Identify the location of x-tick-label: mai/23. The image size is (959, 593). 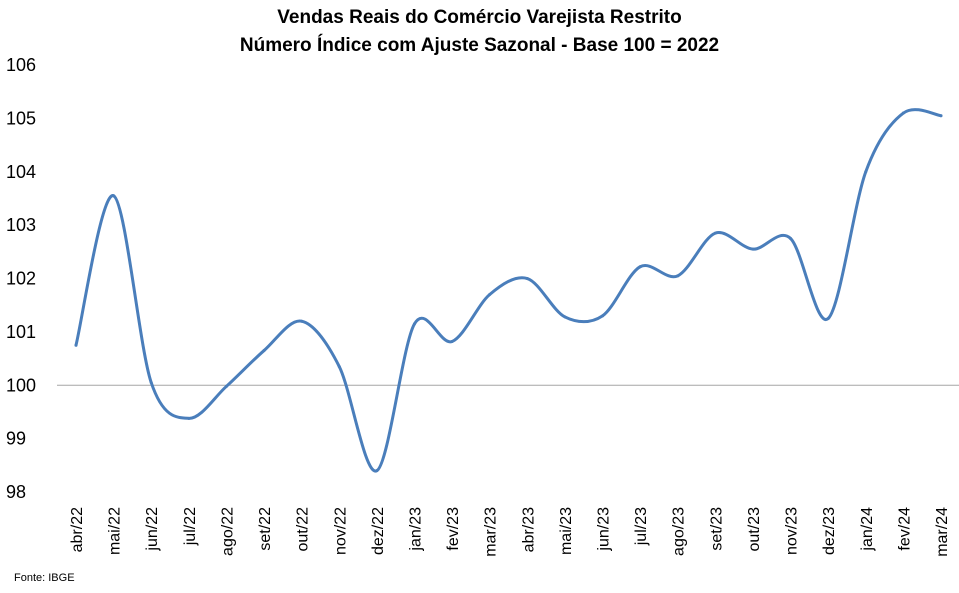
(566, 531).